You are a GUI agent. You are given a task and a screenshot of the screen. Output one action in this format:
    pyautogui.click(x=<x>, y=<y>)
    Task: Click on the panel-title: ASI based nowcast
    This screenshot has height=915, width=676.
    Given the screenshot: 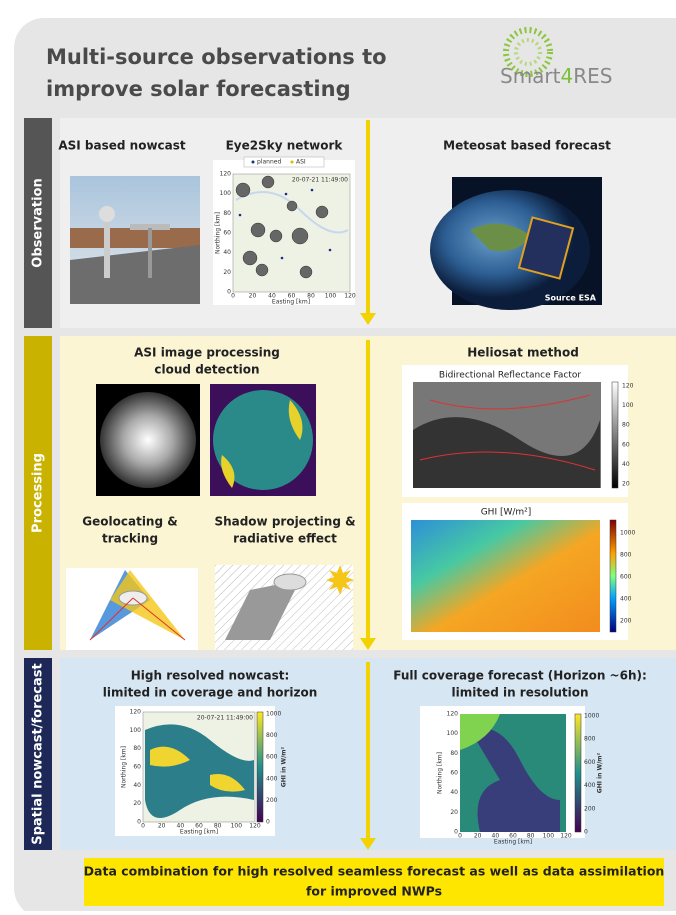 What is the action you would take?
    pyautogui.click(x=122, y=146)
    